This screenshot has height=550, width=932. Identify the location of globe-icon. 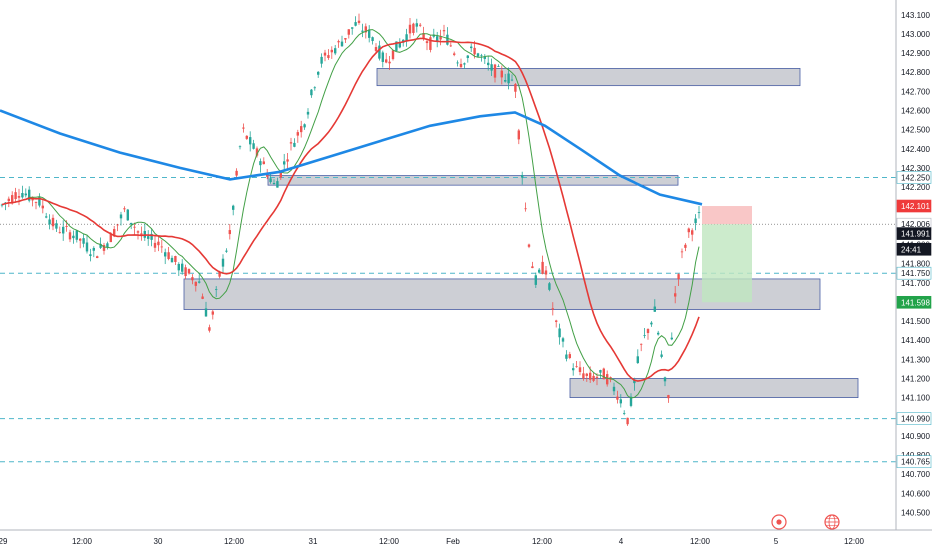
(832, 522).